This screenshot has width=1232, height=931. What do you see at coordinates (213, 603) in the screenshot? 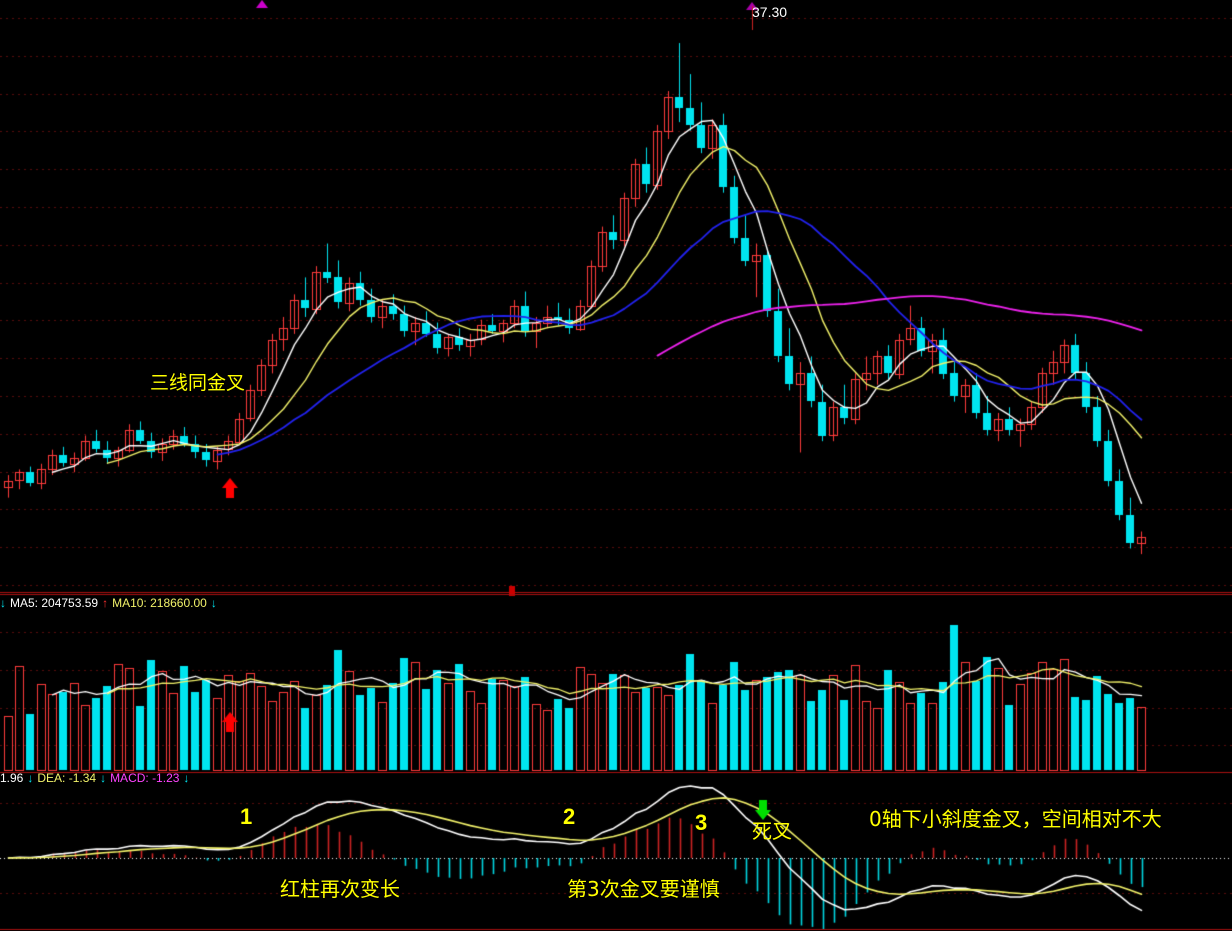
I see `volume-ma10-arrow-icon: ↓` at bounding box center [213, 603].